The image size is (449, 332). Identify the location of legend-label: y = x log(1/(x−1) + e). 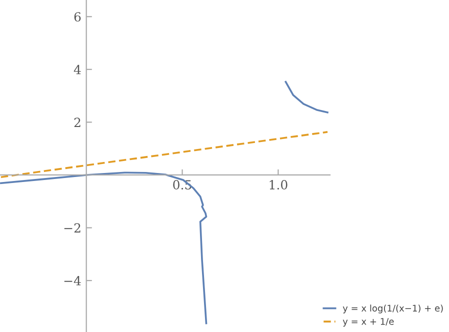
(392, 309).